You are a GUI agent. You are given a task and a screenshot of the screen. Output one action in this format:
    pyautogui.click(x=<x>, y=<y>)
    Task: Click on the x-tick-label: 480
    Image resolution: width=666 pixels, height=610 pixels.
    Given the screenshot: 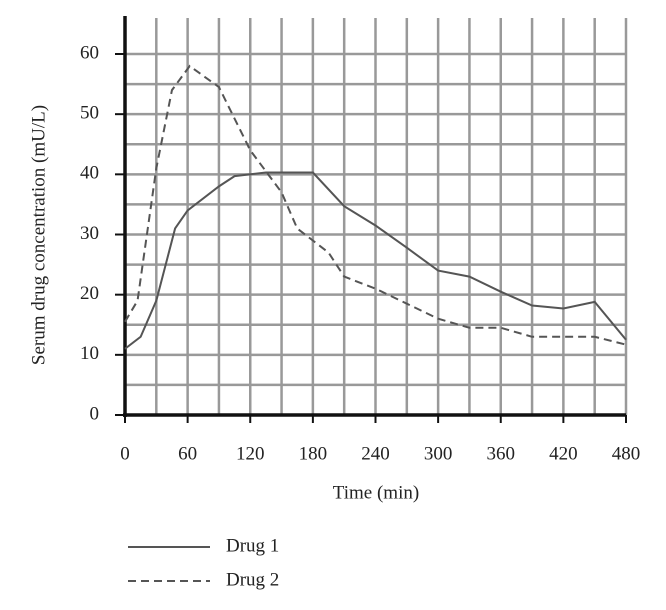 What is the action you would take?
    pyautogui.click(x=626, y=453)
    